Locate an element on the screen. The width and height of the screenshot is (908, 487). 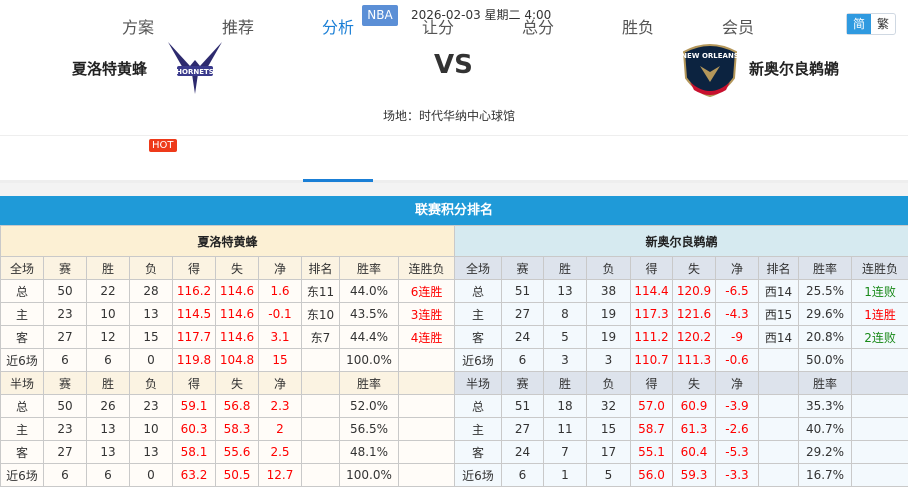
column-header: 负 is located at coordinates (609, 268).